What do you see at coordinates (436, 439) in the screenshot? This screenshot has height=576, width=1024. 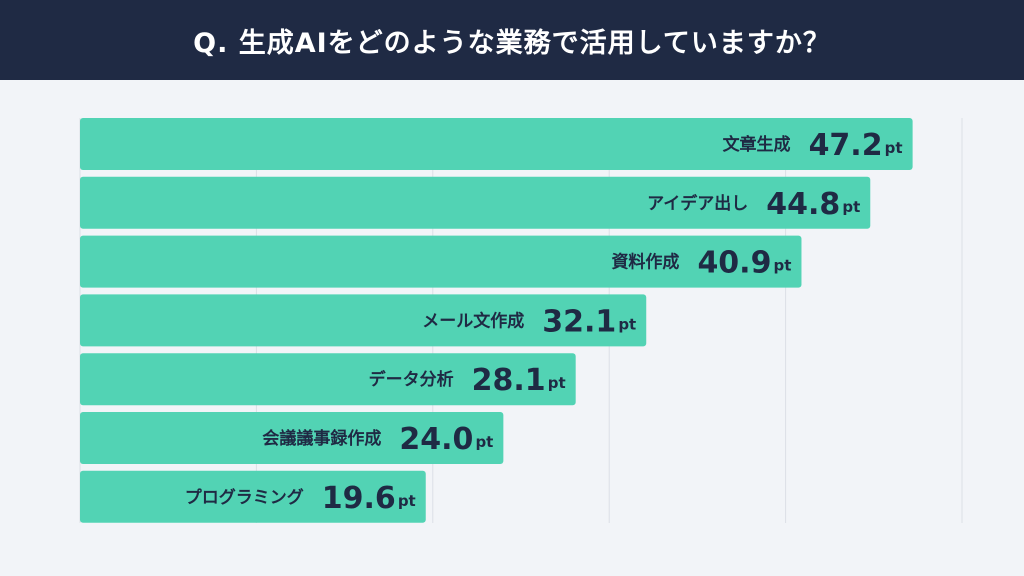 I see `data-label: 24.0` at bounding box center [436, 439].